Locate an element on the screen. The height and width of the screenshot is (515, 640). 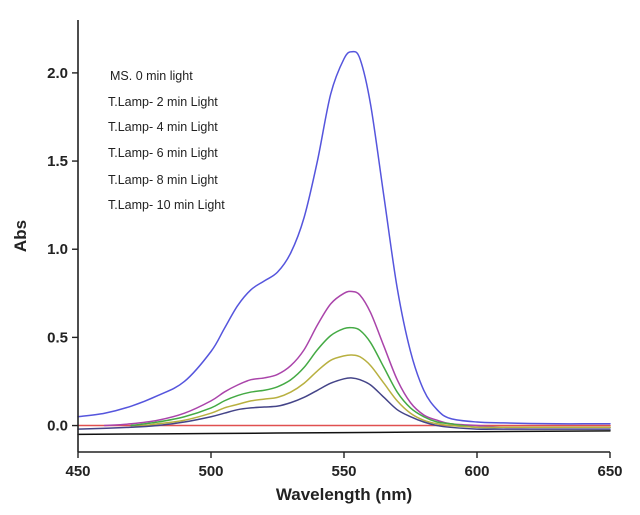
x-ticks: 450 500 550 600 650 is located at coordinates (344, 466).